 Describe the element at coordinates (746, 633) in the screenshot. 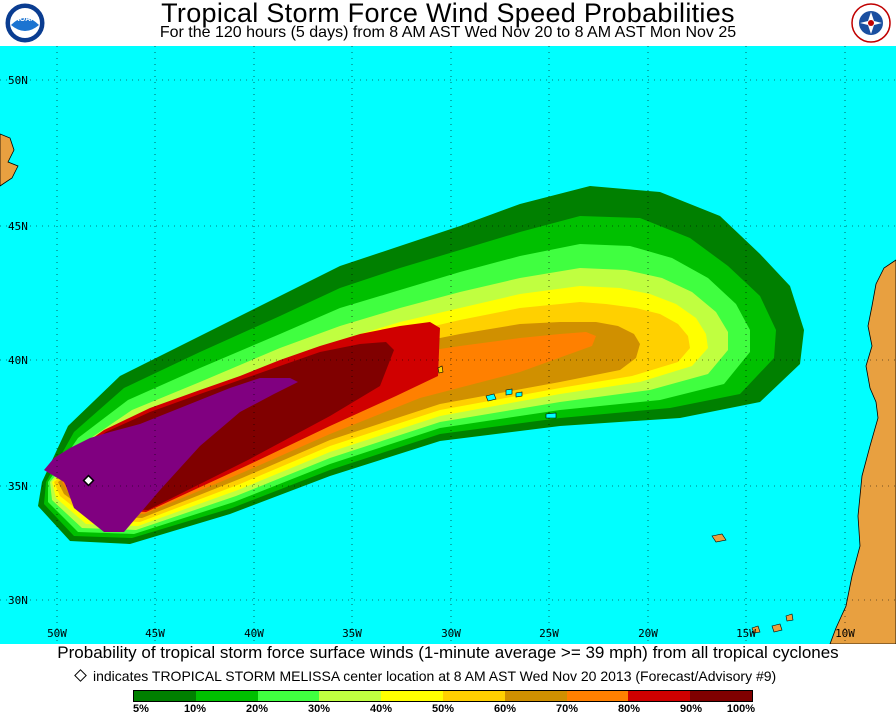

I see `lon-label: 15W` at that location.